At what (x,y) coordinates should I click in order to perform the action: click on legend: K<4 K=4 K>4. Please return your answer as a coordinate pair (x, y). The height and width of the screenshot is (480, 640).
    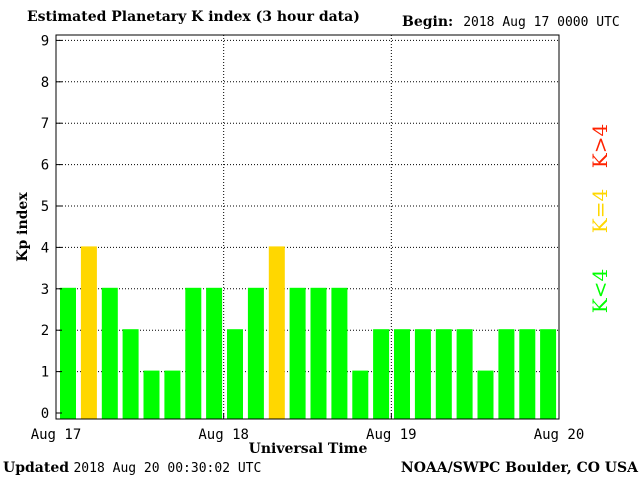
    Looking at the image, I should click on (600, 218).